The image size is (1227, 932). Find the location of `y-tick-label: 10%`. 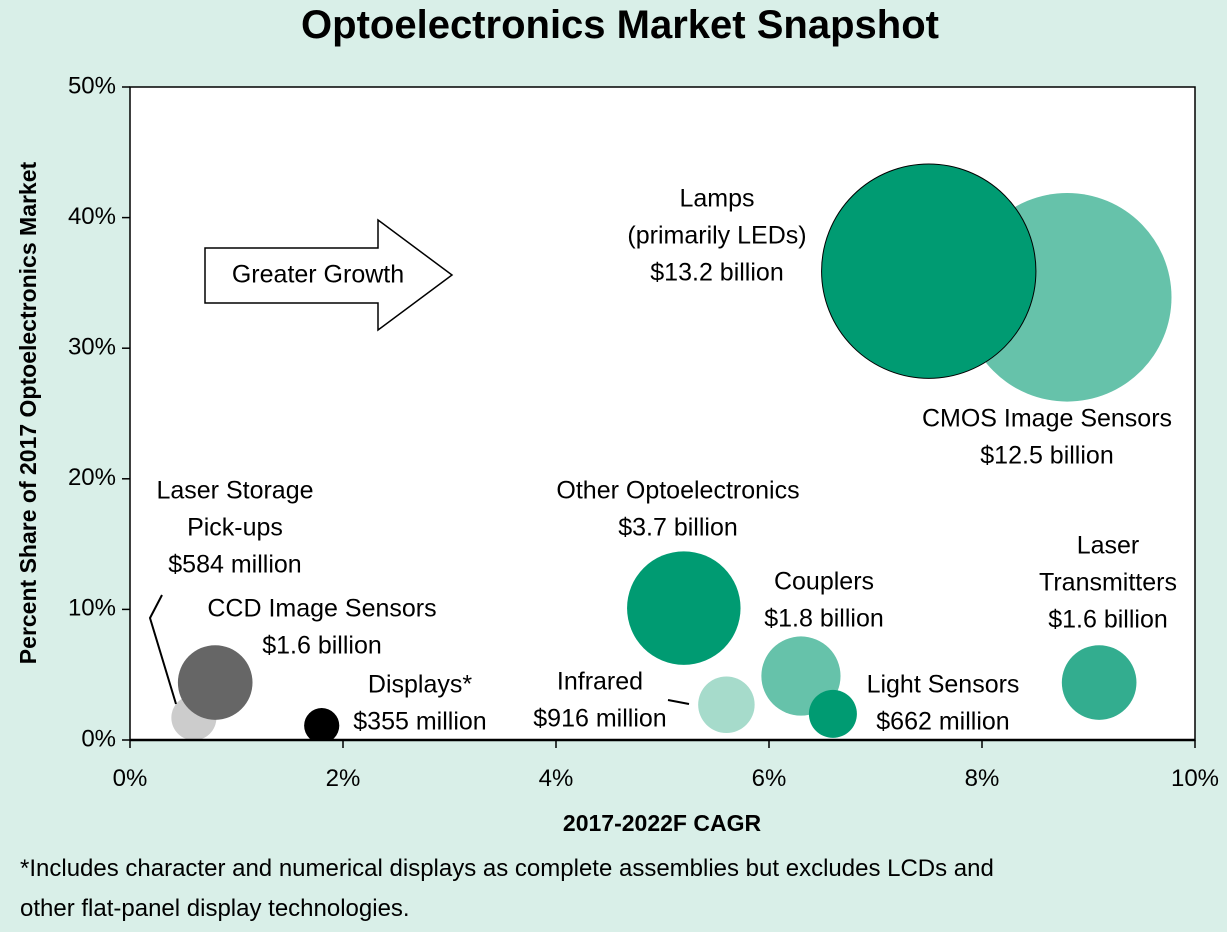

y-tick-label: 10% is located at coordinates (92, 608).